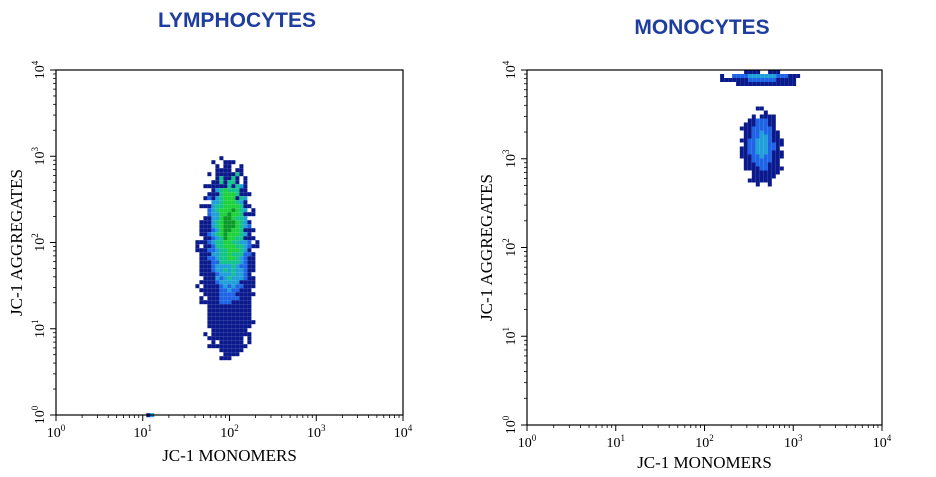 This screenshot has width=936, height=477. Describe the element at coordinates (701, 27) in the screenshot. I see `chart-title: MONOCYTES` at that location.